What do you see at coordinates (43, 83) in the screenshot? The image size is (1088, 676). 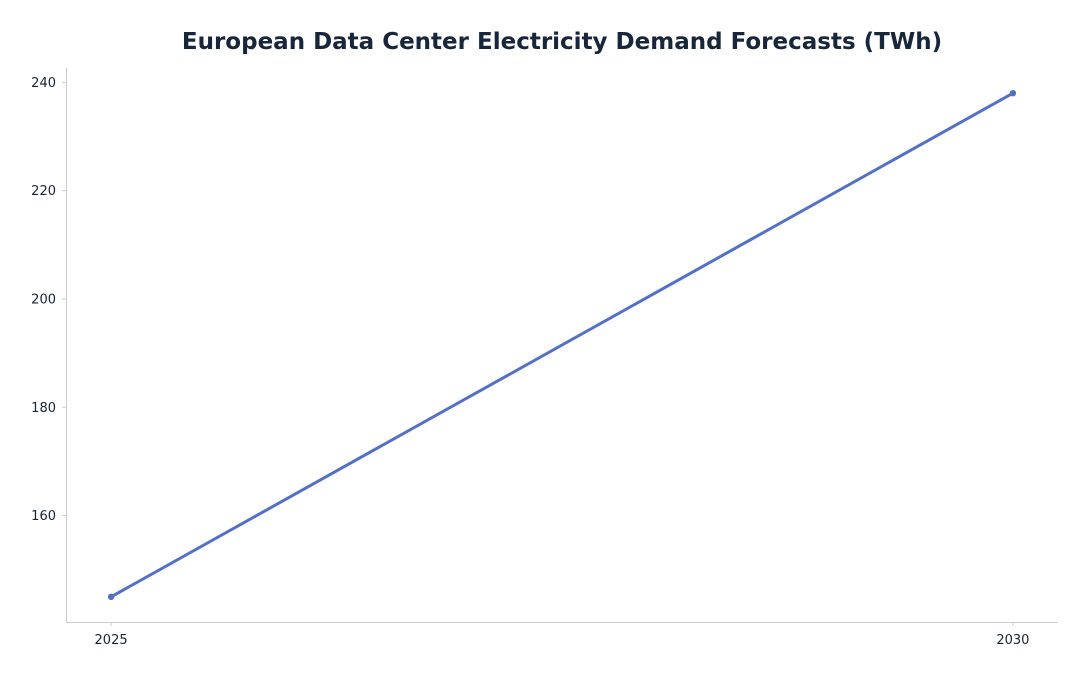 I see `y-tick-label: 240` at bounding box center [43, 83].